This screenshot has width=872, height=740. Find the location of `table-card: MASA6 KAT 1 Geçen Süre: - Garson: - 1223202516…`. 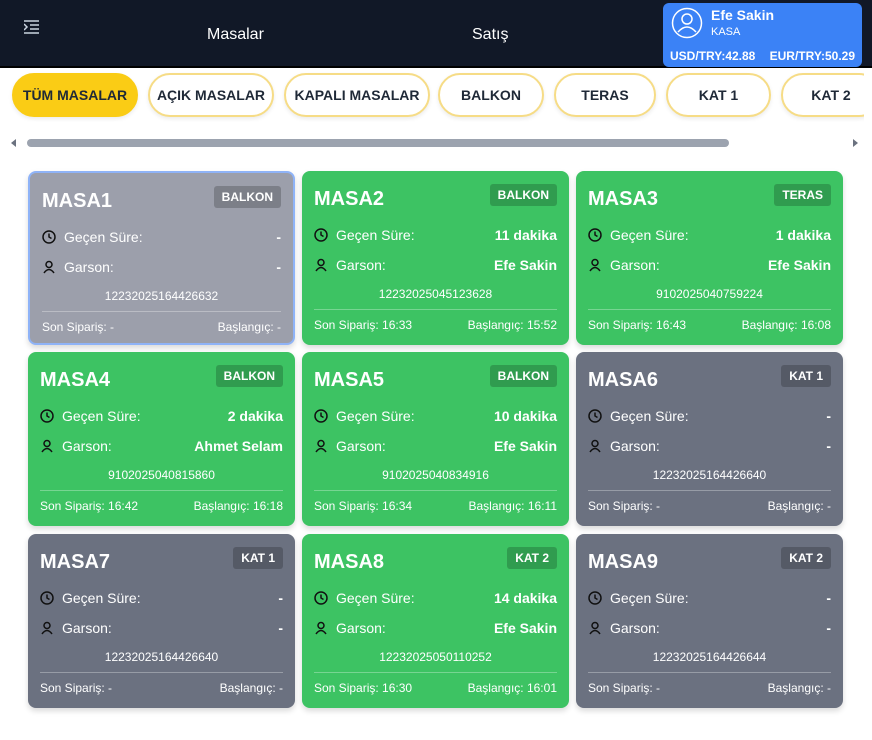

table-card: MASA6 KAT 1 Geçen Süre: - Garson: - 1223202516… is located at coordinates (709, 439).